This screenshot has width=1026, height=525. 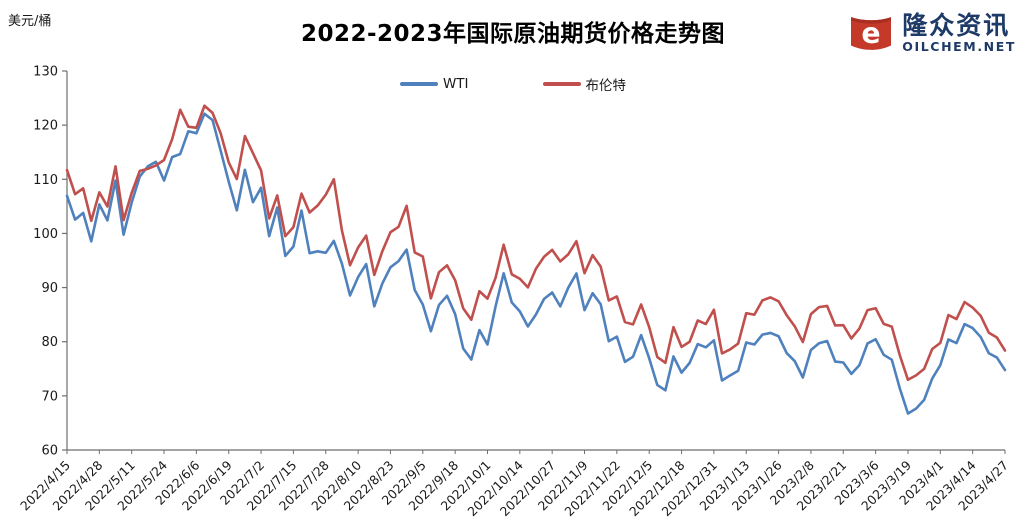 What do you see at coordinates (45, 72) in the screenshot?
I see `y-tick-label: 130` at bounding box center [45, 72].